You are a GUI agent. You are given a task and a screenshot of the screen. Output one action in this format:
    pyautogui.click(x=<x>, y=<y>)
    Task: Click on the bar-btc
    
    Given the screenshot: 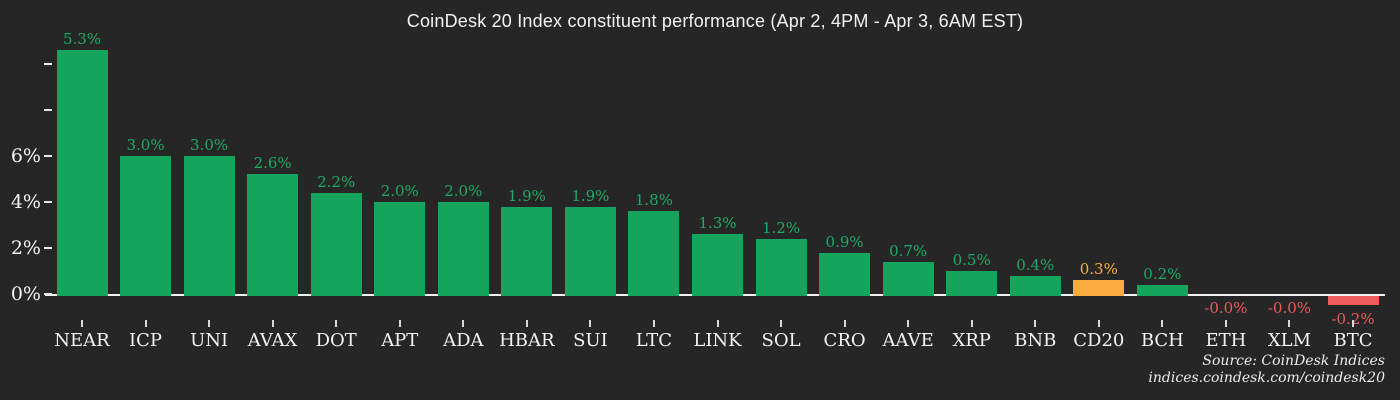 What is the action you would take?
    pyautogui.click(x=1353, y=301)
    